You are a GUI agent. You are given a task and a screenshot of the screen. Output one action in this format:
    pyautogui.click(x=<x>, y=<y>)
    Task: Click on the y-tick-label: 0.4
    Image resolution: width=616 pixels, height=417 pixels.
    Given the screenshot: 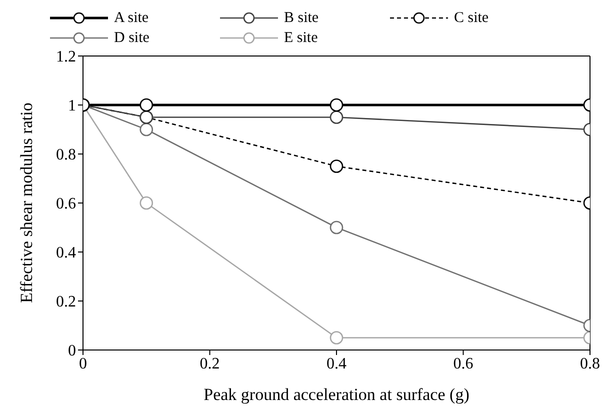 What is the action you would take?
    pyautogui.click(x=66, y=253)
    